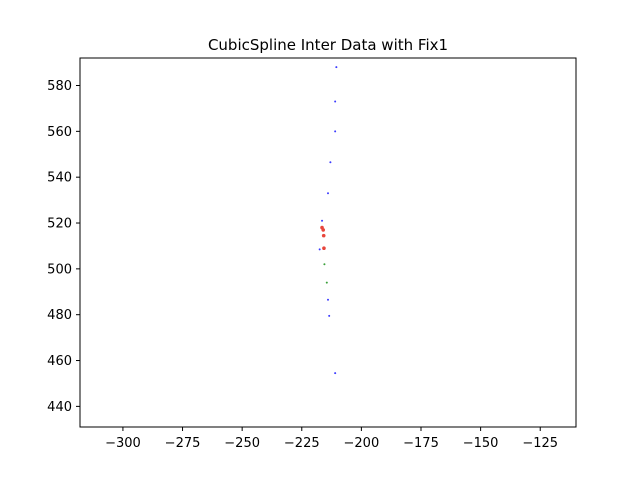 This screenshot has height=480, width=640. Describe the element at coordinates (59, 132) in the screenshot. I see `y-tick-label: 560` at that location.